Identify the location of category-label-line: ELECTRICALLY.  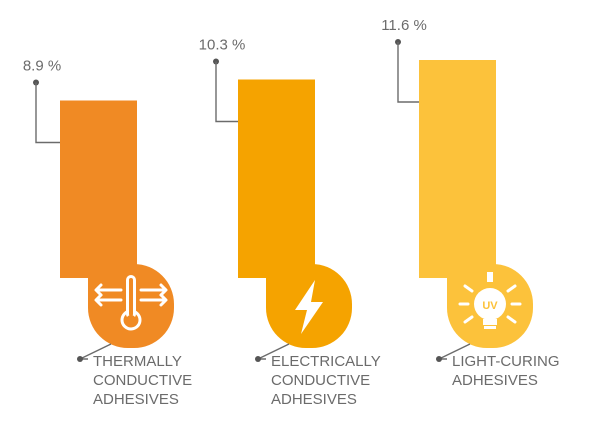
(326, 361).